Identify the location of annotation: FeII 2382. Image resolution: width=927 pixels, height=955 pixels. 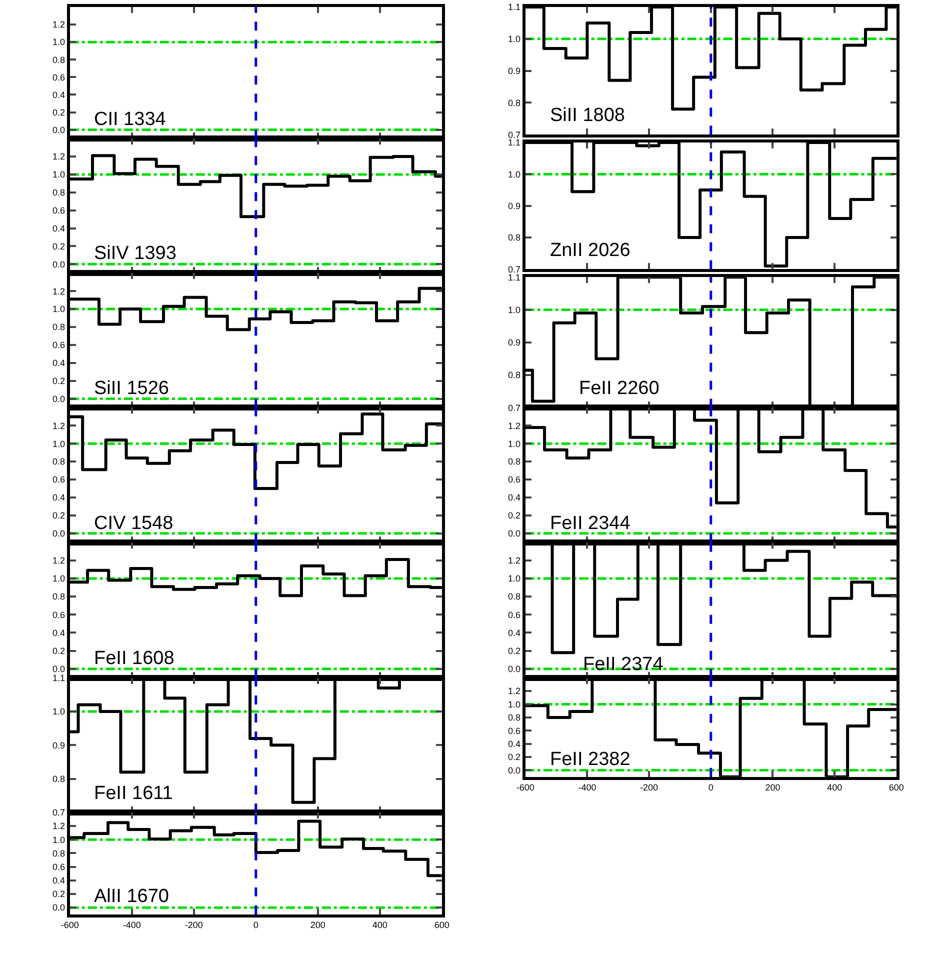
(590, 759).